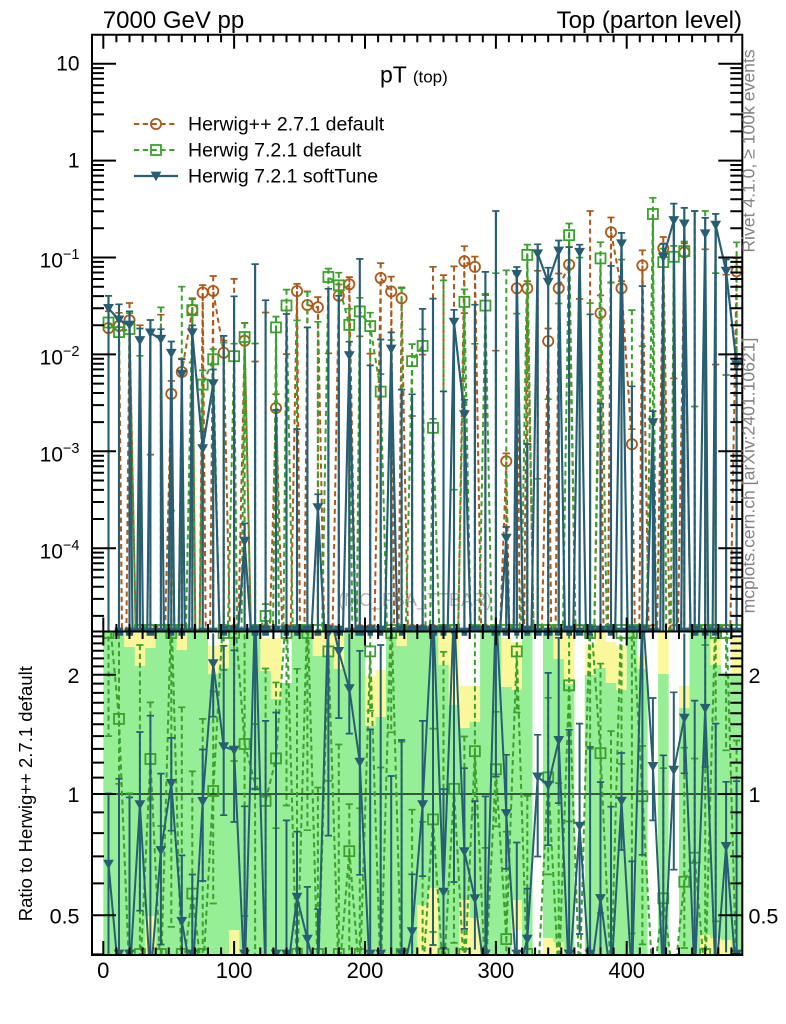 This screenshot has height=1024, width=786. Describe the element at coordinates (749, 151) in the screenshot. I see `svg-text: Rivet 4.1.0, ≥ 100k events` at that location.